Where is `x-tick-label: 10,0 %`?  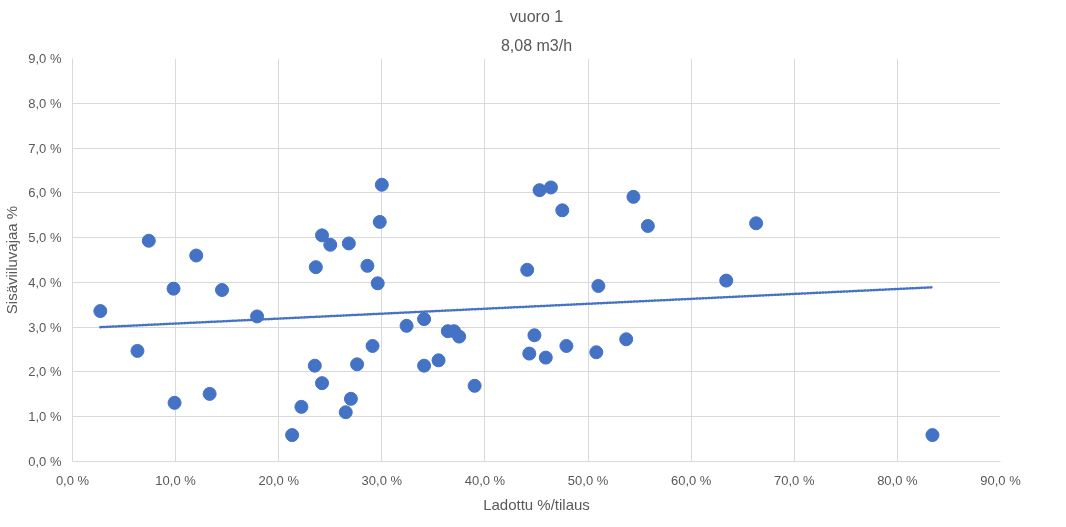 x-tick-label: 10,0 % is located at coordinates (176, 480).